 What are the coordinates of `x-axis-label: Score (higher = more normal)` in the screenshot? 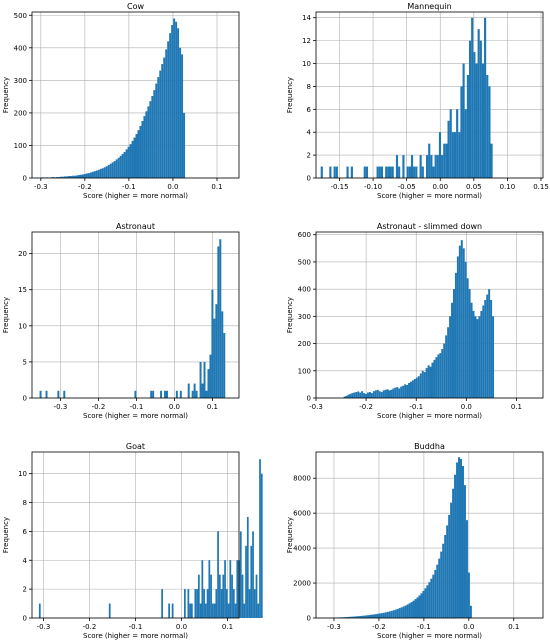 It's located at (135, 416).